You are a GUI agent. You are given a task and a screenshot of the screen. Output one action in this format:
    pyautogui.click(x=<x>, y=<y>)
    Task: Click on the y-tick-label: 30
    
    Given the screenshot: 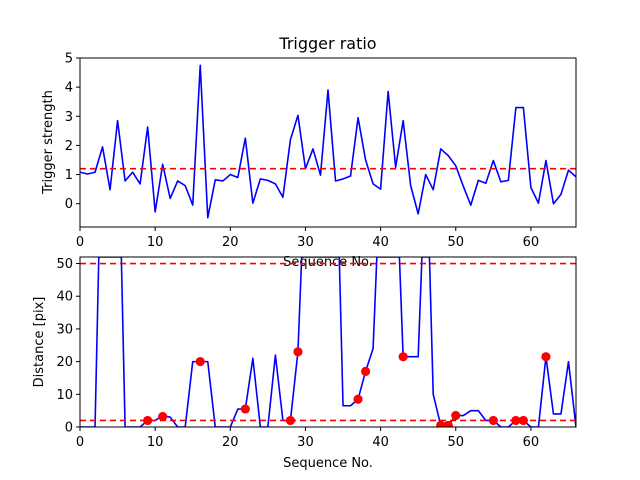 What is the action you would take?
    pyautogui.click(x=64, y=329)
    